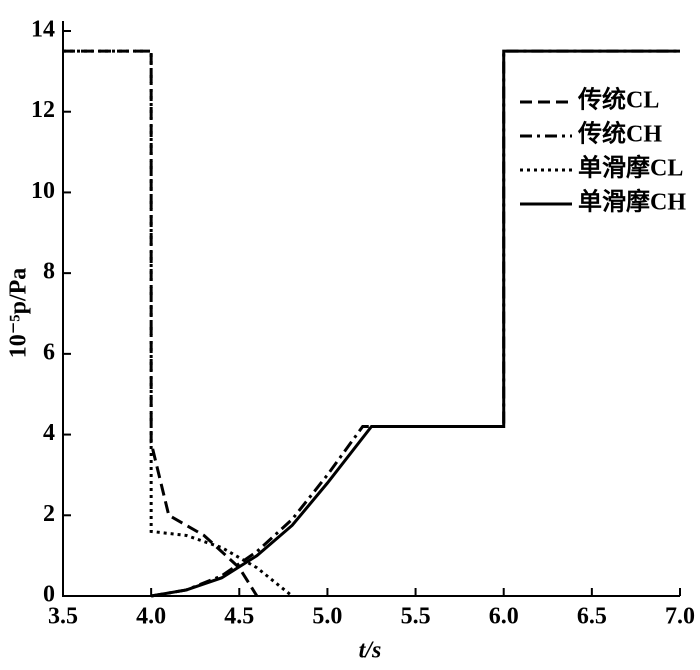 The width and height of the screenshot is (700, 670). I want to click on y-tick-label: 10, so click(43, 191).